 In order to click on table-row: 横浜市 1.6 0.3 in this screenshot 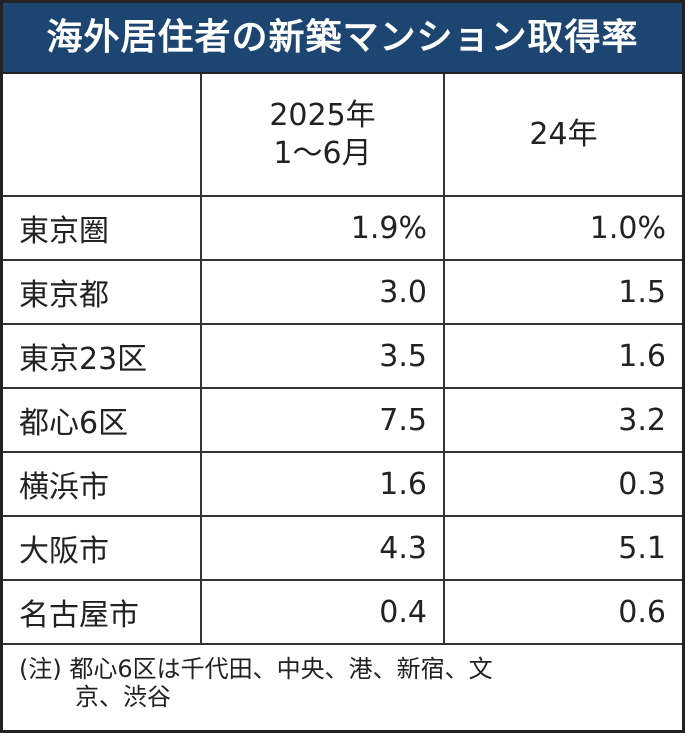, I will do `click(342, 484)`.